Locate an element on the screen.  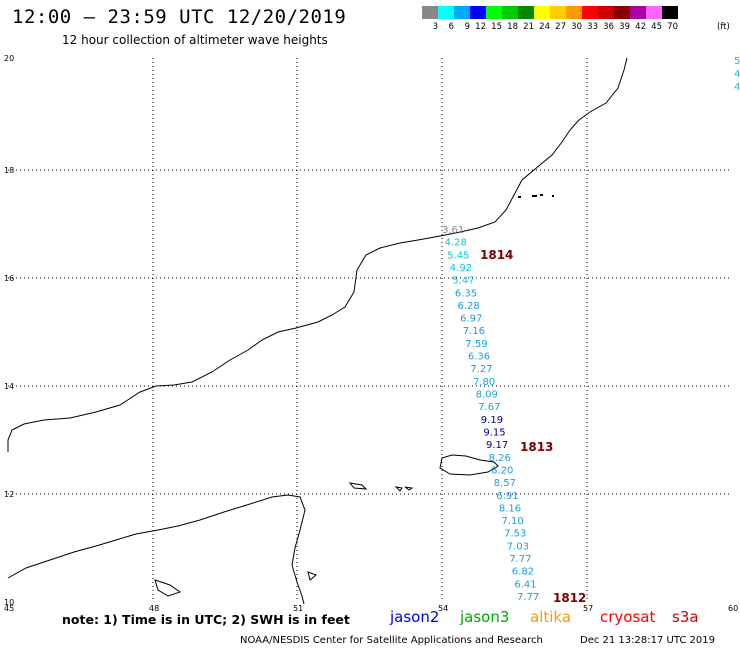
wave-height-value: 8.09 is located at coordinates (487, 395).